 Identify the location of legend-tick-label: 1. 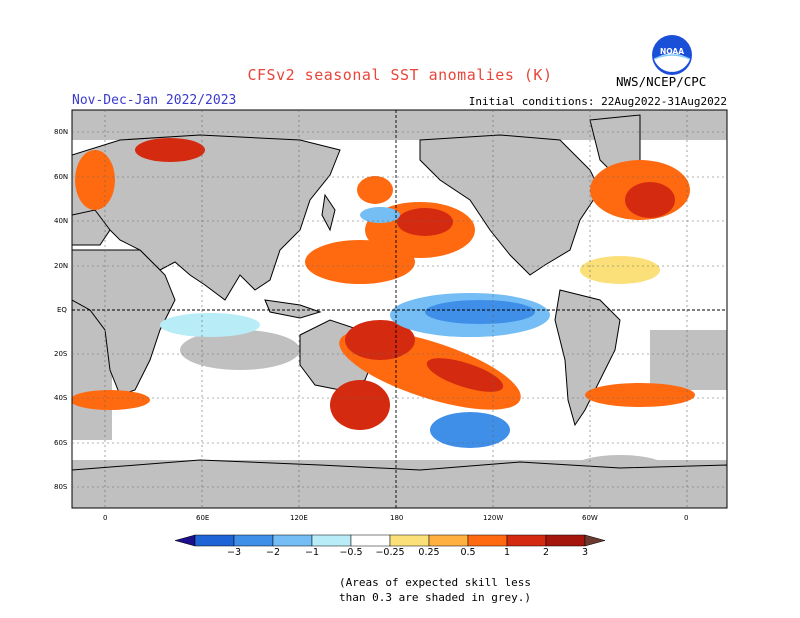
(507, 552).